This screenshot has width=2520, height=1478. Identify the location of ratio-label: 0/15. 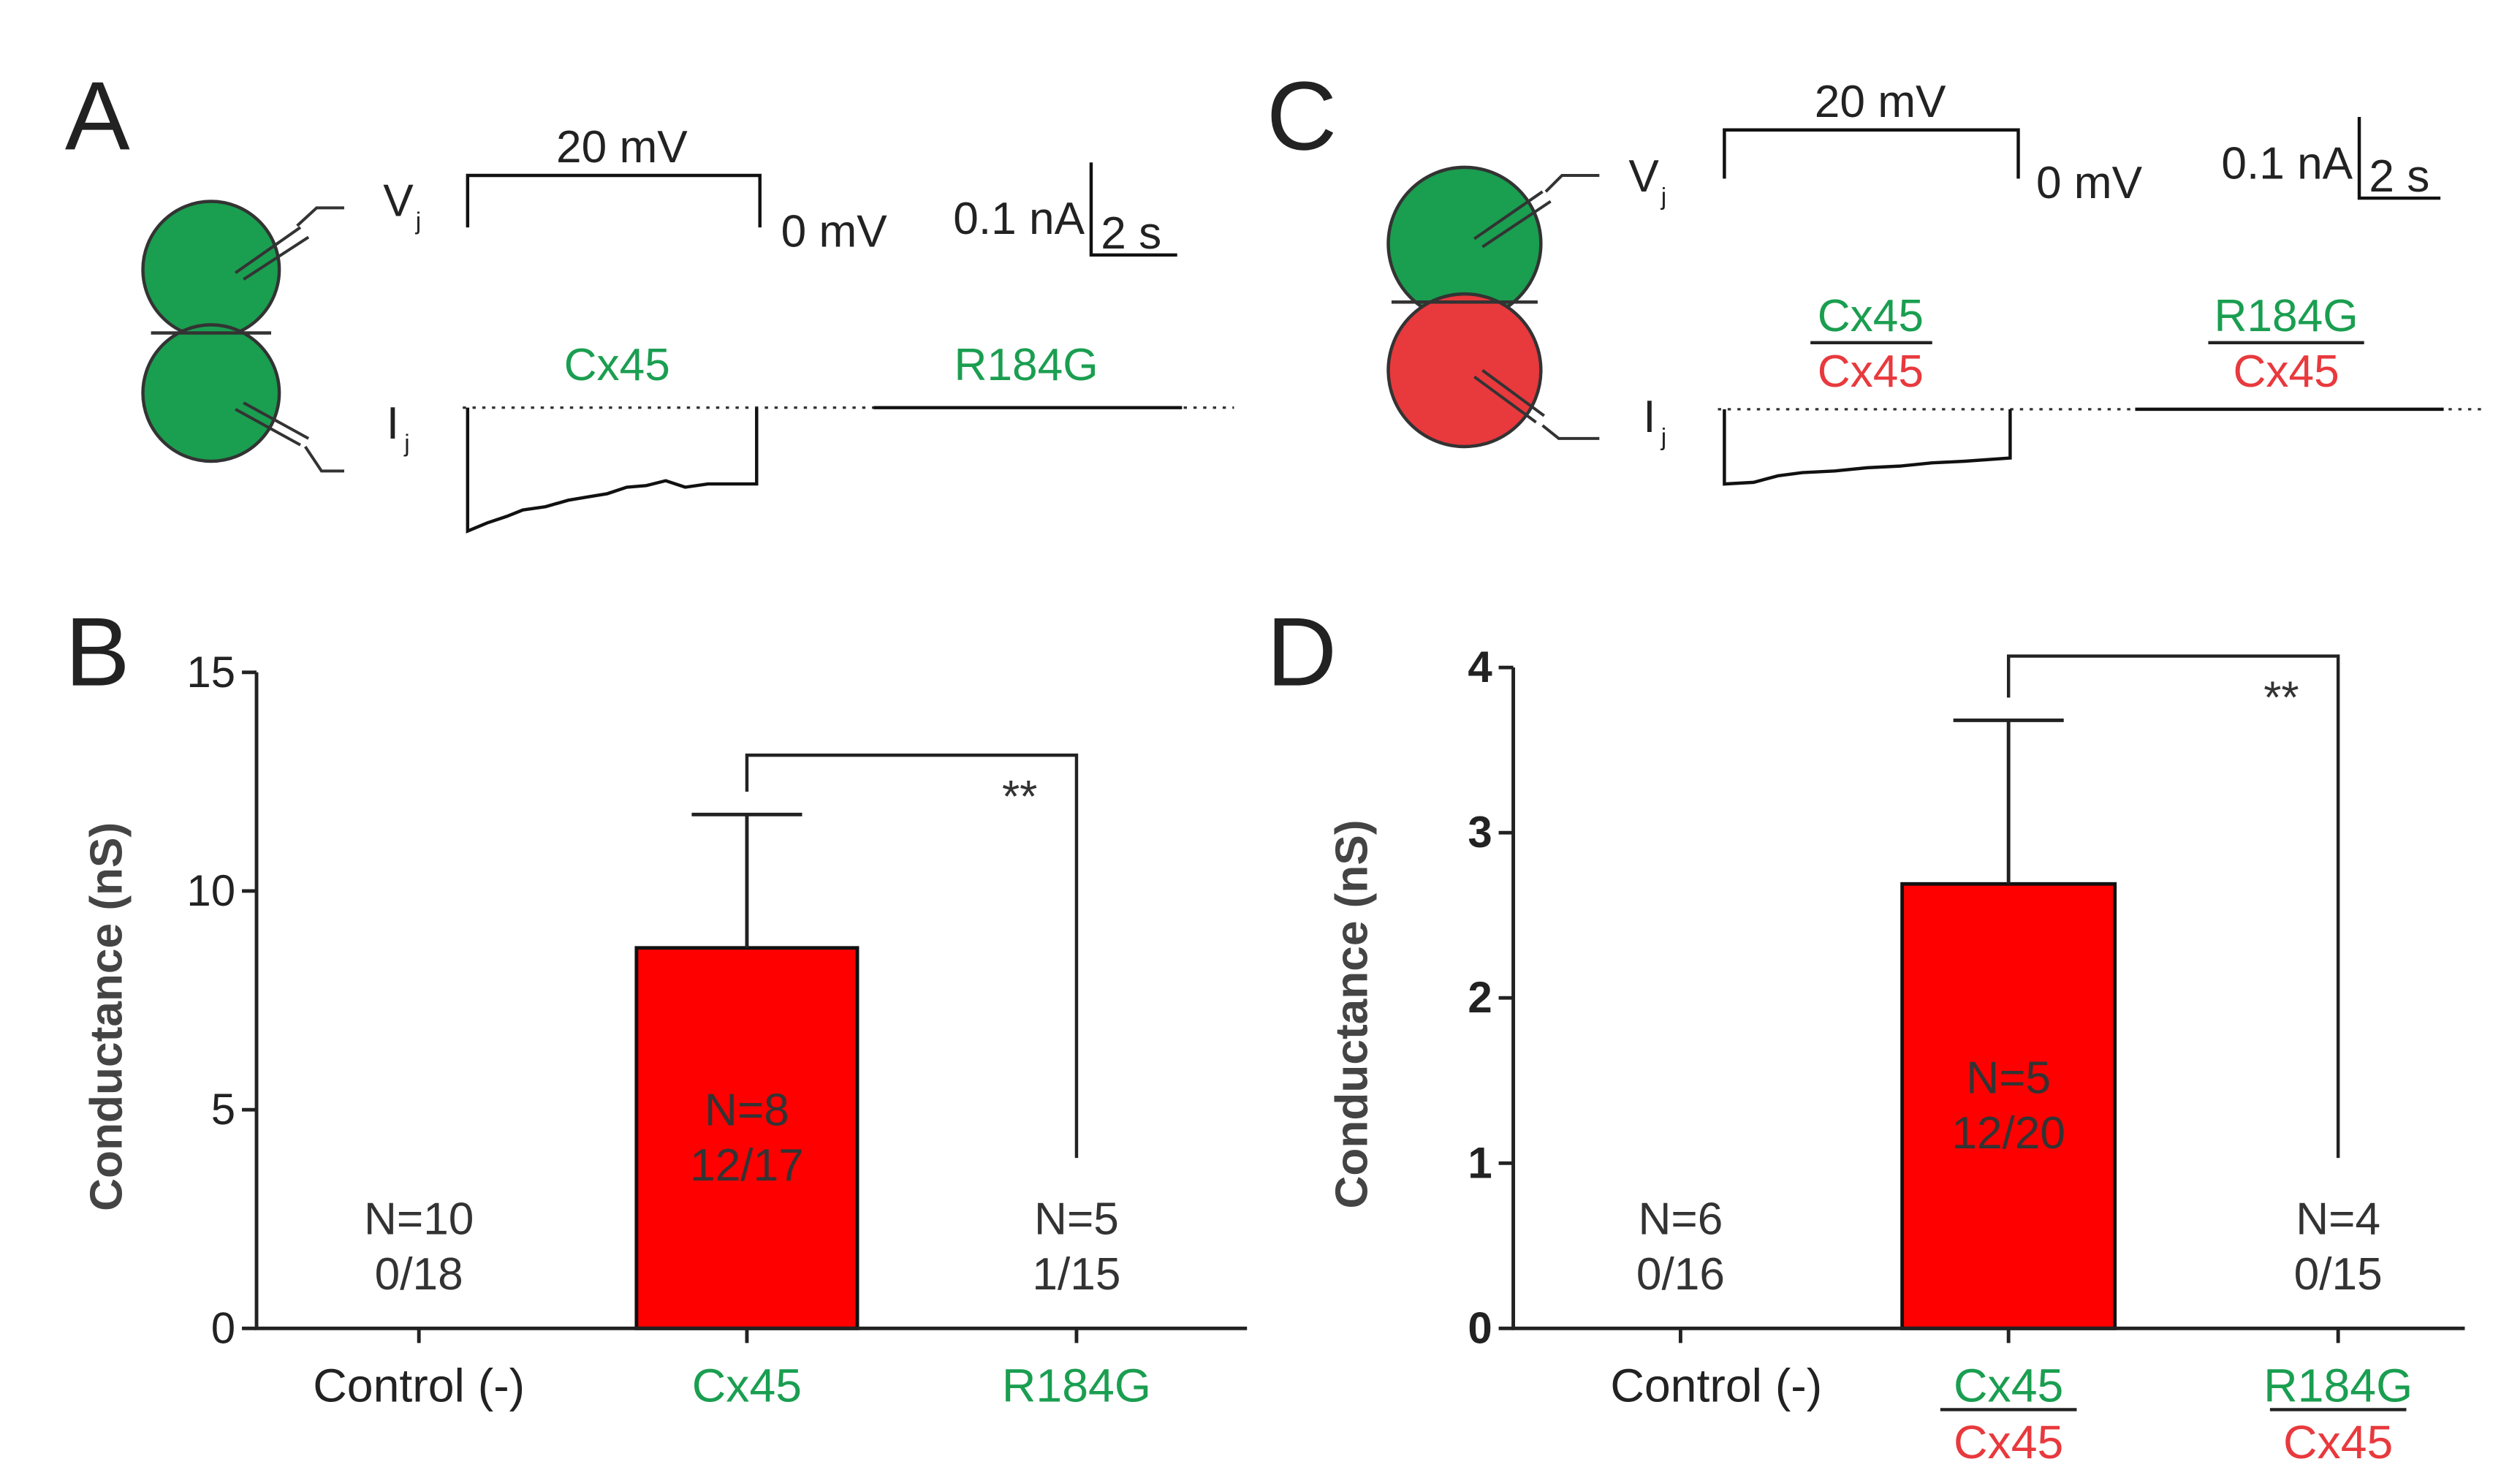
(2338, 1274).